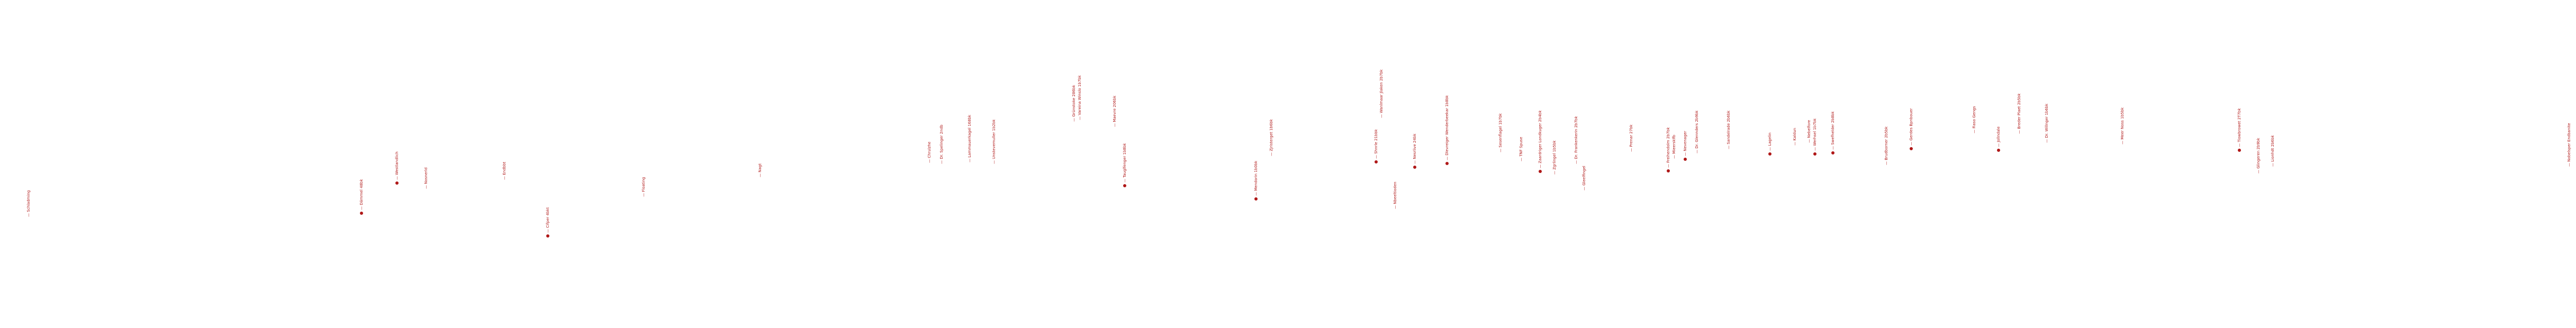 The width and height of the screenshot is (2576, 328). I want to click on timeline-event: — Tiowbrowet 2T7bk, so click(2239, 130).